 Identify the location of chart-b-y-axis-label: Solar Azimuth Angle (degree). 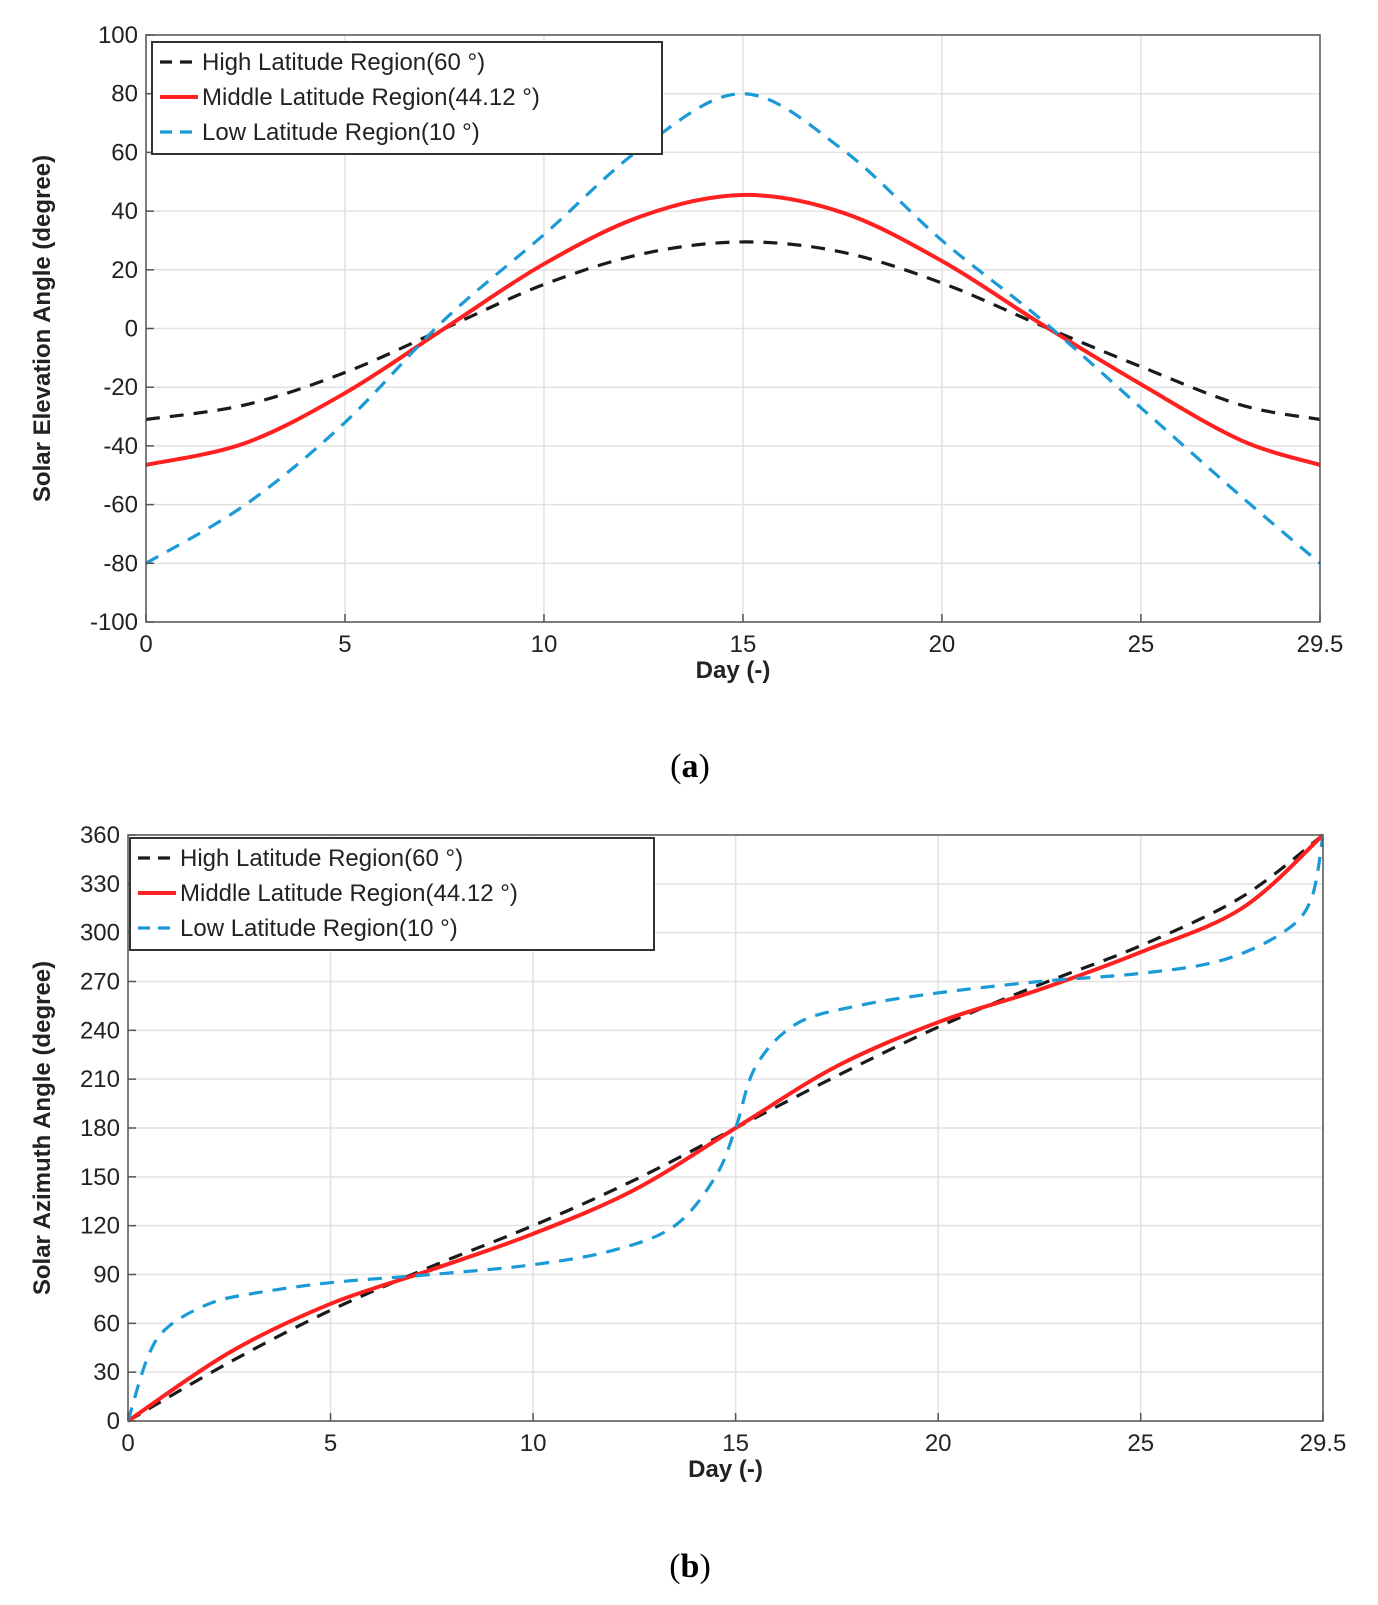
(42, 1128).